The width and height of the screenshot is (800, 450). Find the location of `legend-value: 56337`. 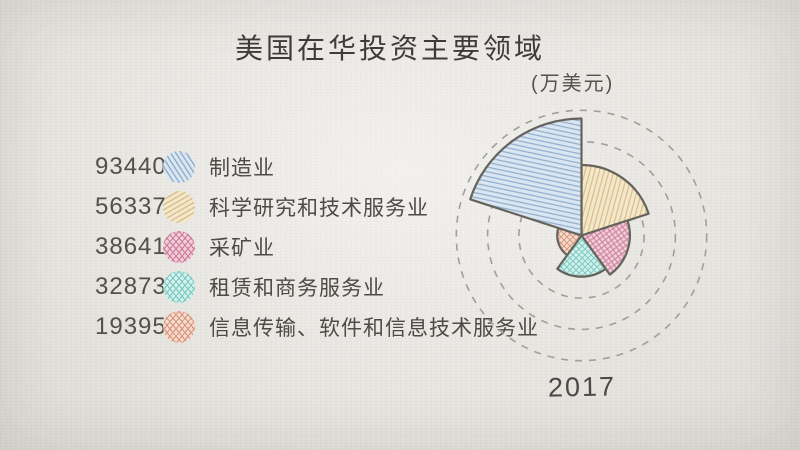

legend-value: 56337 is located at coordinates (131, 206).